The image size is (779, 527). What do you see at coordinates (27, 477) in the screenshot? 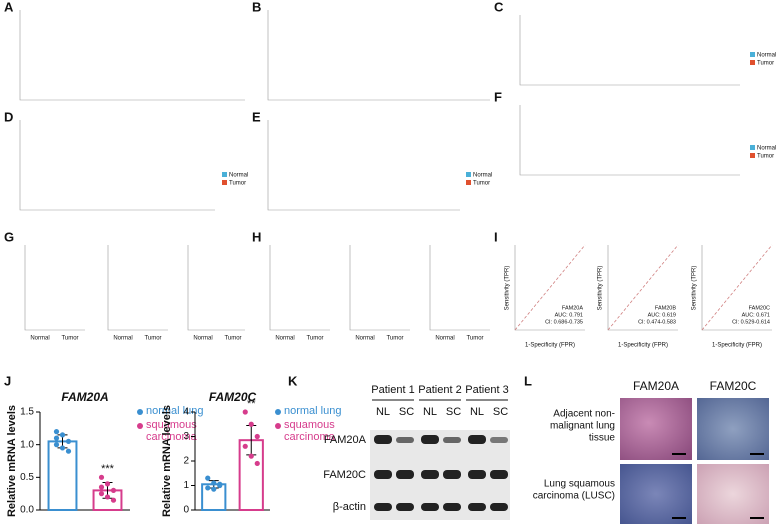
I see `y-tick-label: 0.5` at bounding box center [27, 477].